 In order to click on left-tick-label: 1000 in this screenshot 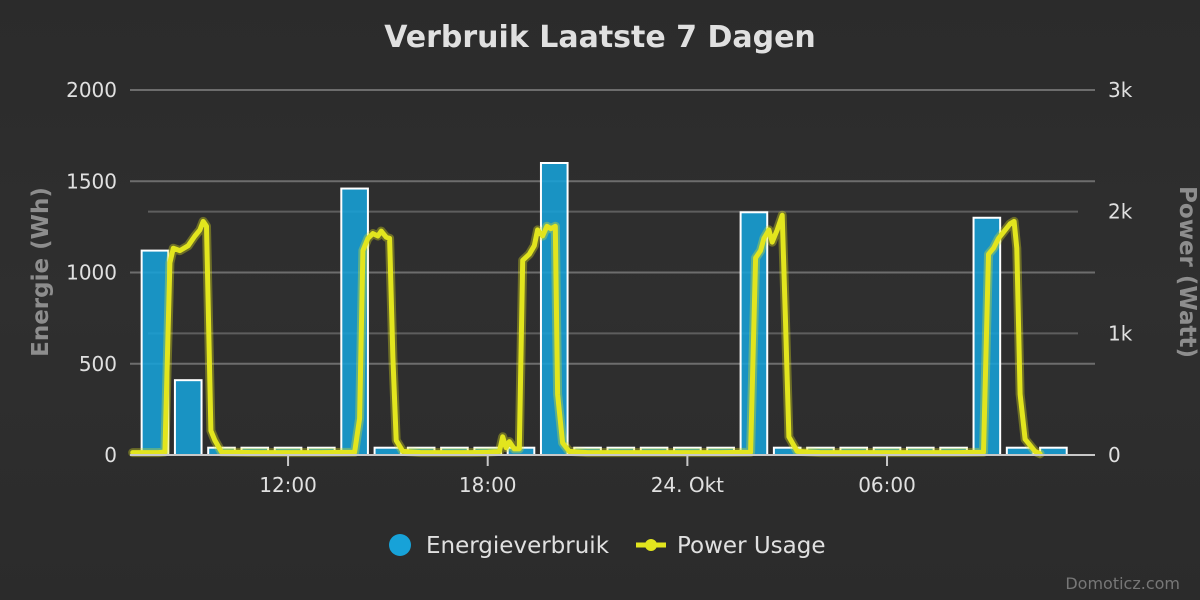, I will do `click(91, 273)`.